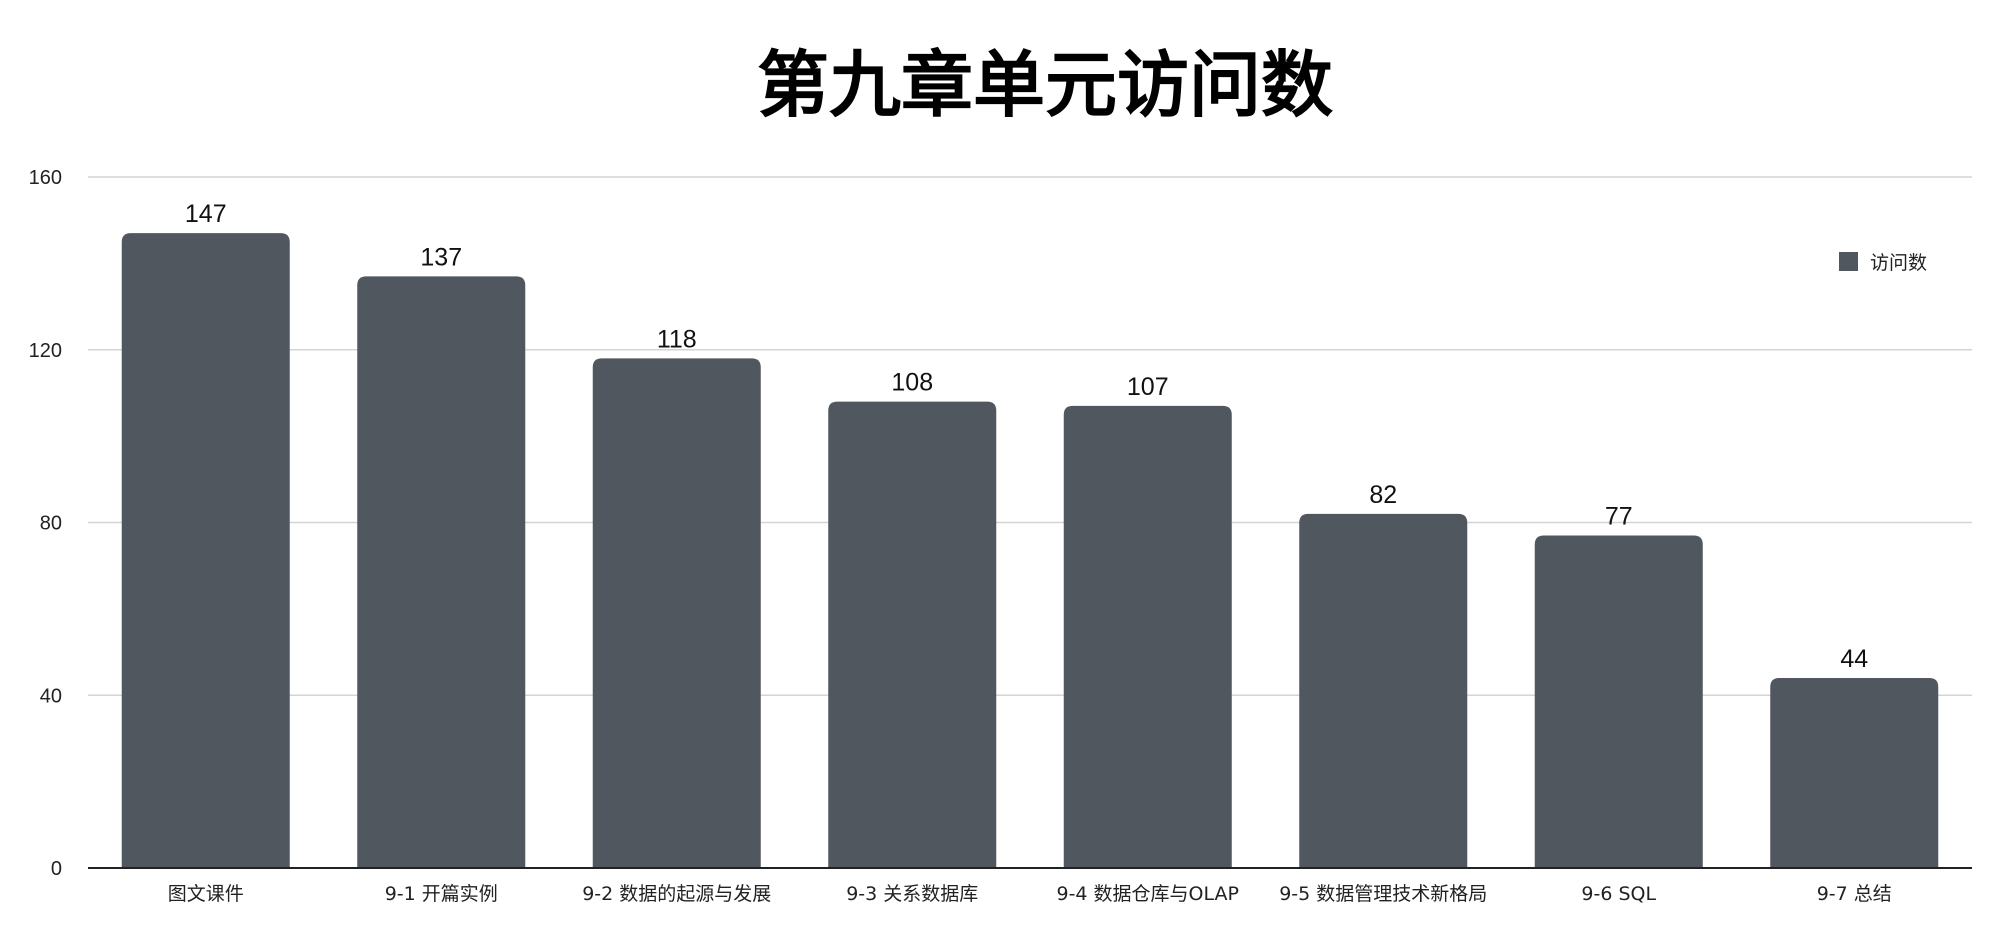  Describe the element at coordinates (1383, 894) in the screenshot. I see `x-tick-label: 9-5 数据管理技术新格局` at that location.